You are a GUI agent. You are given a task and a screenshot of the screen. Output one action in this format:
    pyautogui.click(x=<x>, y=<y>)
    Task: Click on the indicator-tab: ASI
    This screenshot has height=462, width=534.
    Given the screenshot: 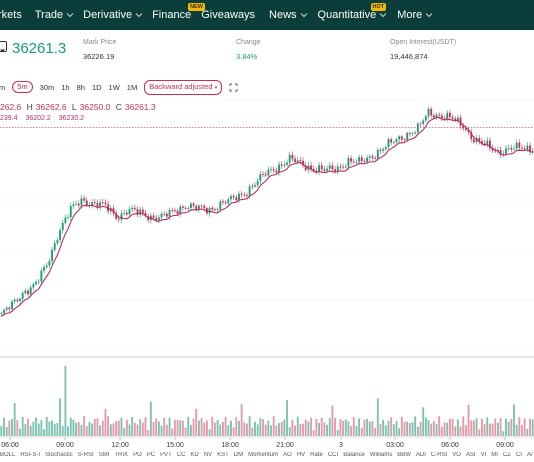 What is the action you would take?
    pyautogui.click(x=470, y=455)
    